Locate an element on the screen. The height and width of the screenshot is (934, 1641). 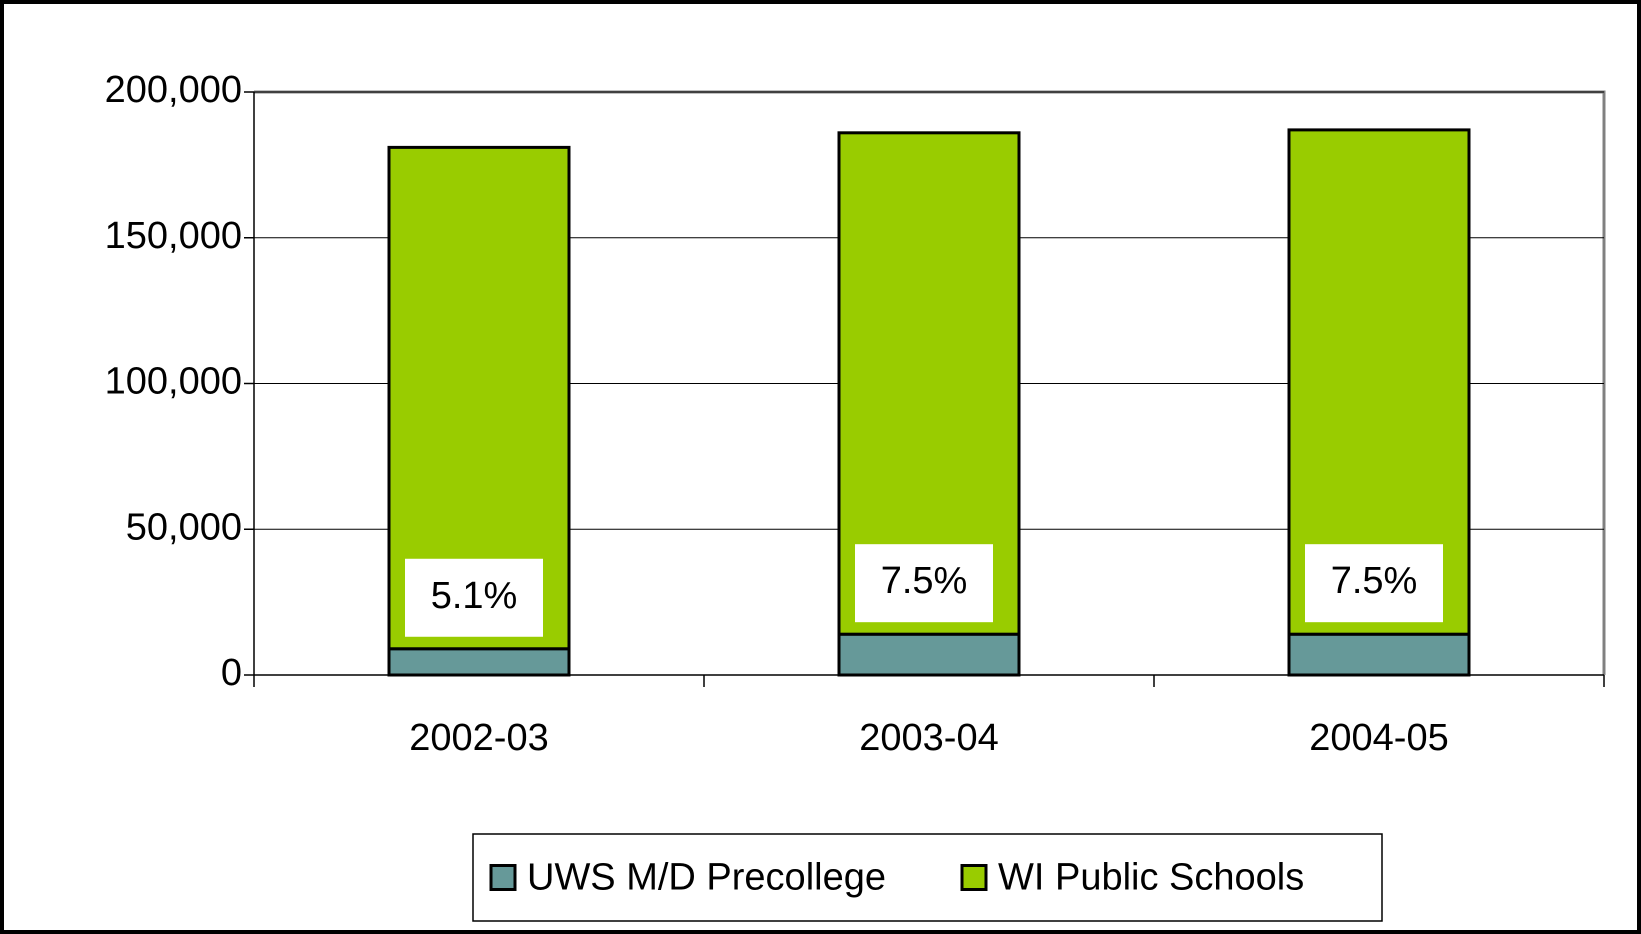
x-tick-label: 2003-04 is located at coordinates (928, 738).